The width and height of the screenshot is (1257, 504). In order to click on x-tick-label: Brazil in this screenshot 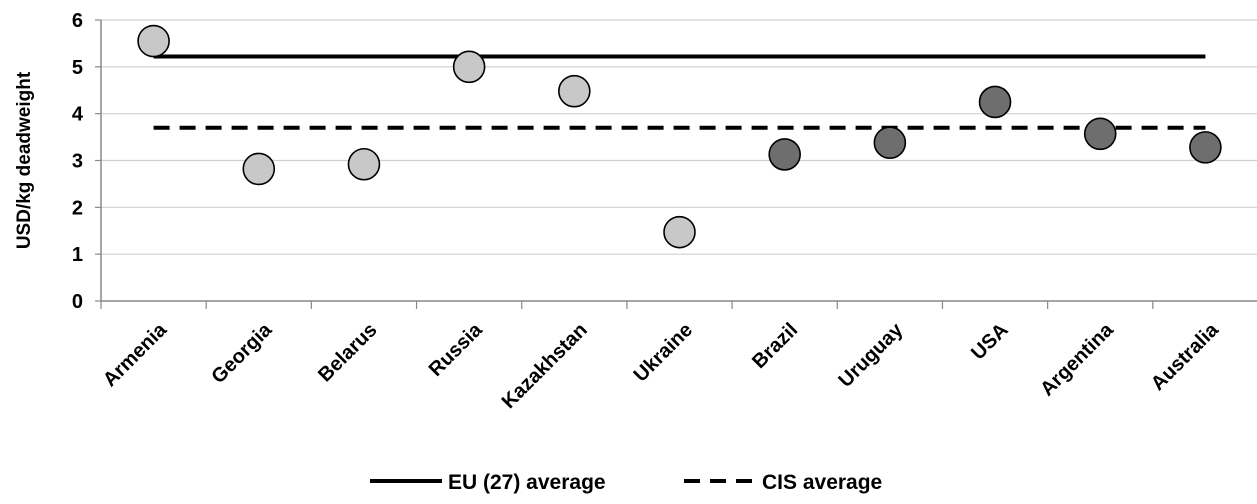, I will do `click(775, 346)`.